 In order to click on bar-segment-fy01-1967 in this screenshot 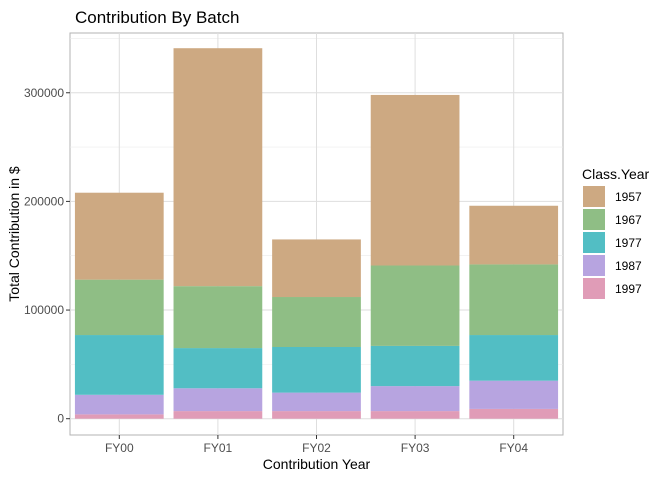, I will do `click(218, 317)`.